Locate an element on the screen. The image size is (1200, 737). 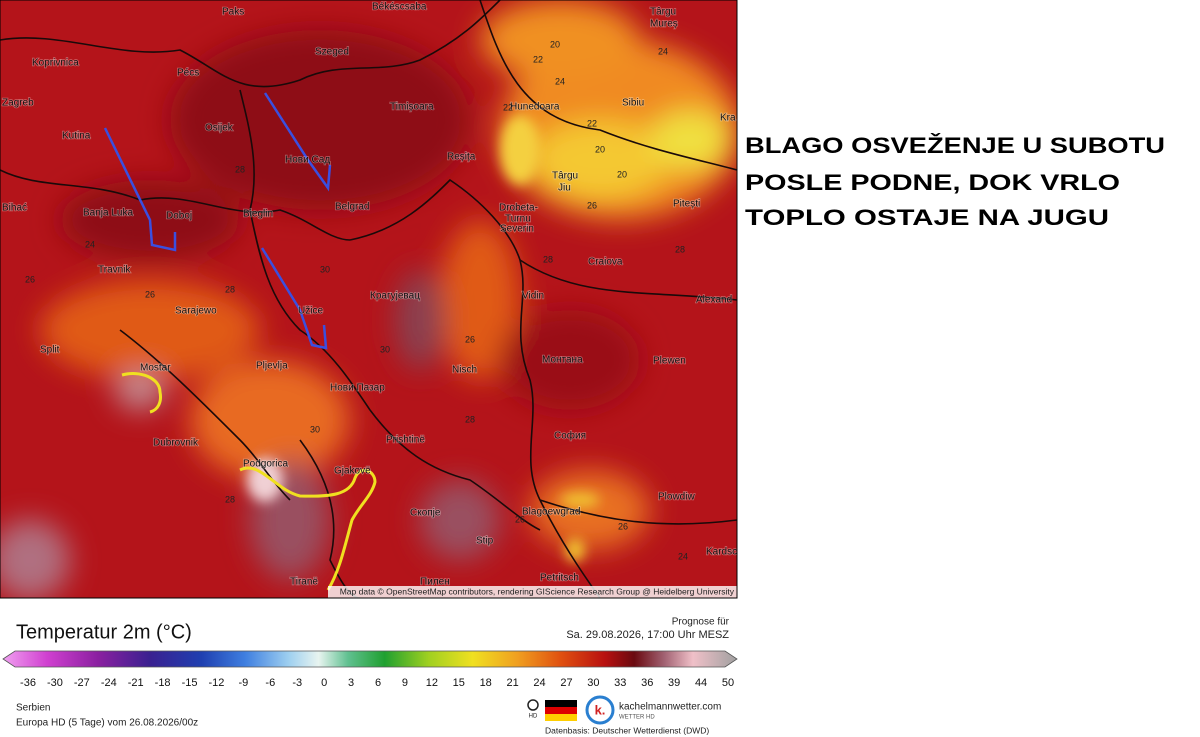
city-label: Prishtinë is located at coordinates (405, 440).